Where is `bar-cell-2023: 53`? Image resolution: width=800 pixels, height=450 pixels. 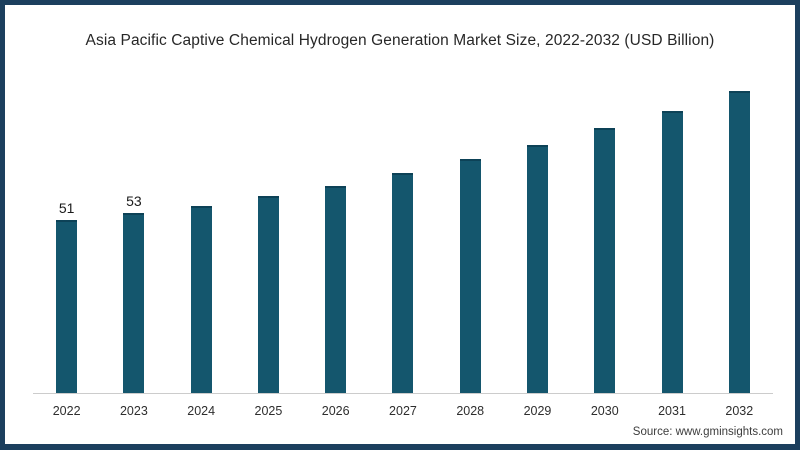
bar-cell-2023: 53 is located at coordinates (133, 238).